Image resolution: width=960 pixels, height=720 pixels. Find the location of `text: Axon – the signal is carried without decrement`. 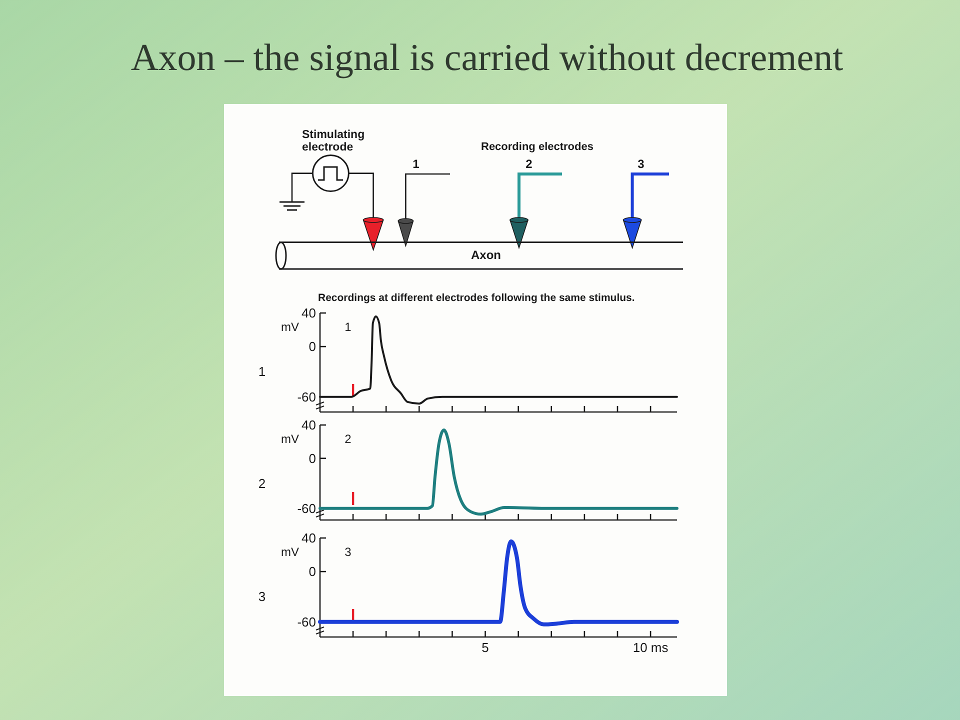

text: Axon – the signal is carried without decrement is located at coordinates (487, 58).